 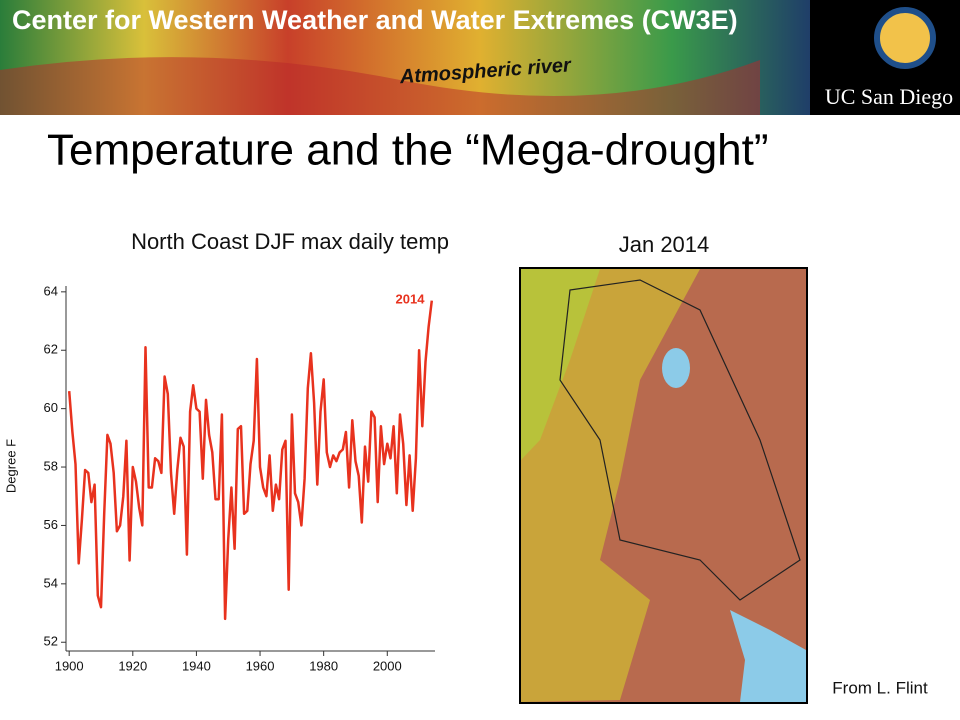 I want to click on banner-band, so click(x=380, y=86).